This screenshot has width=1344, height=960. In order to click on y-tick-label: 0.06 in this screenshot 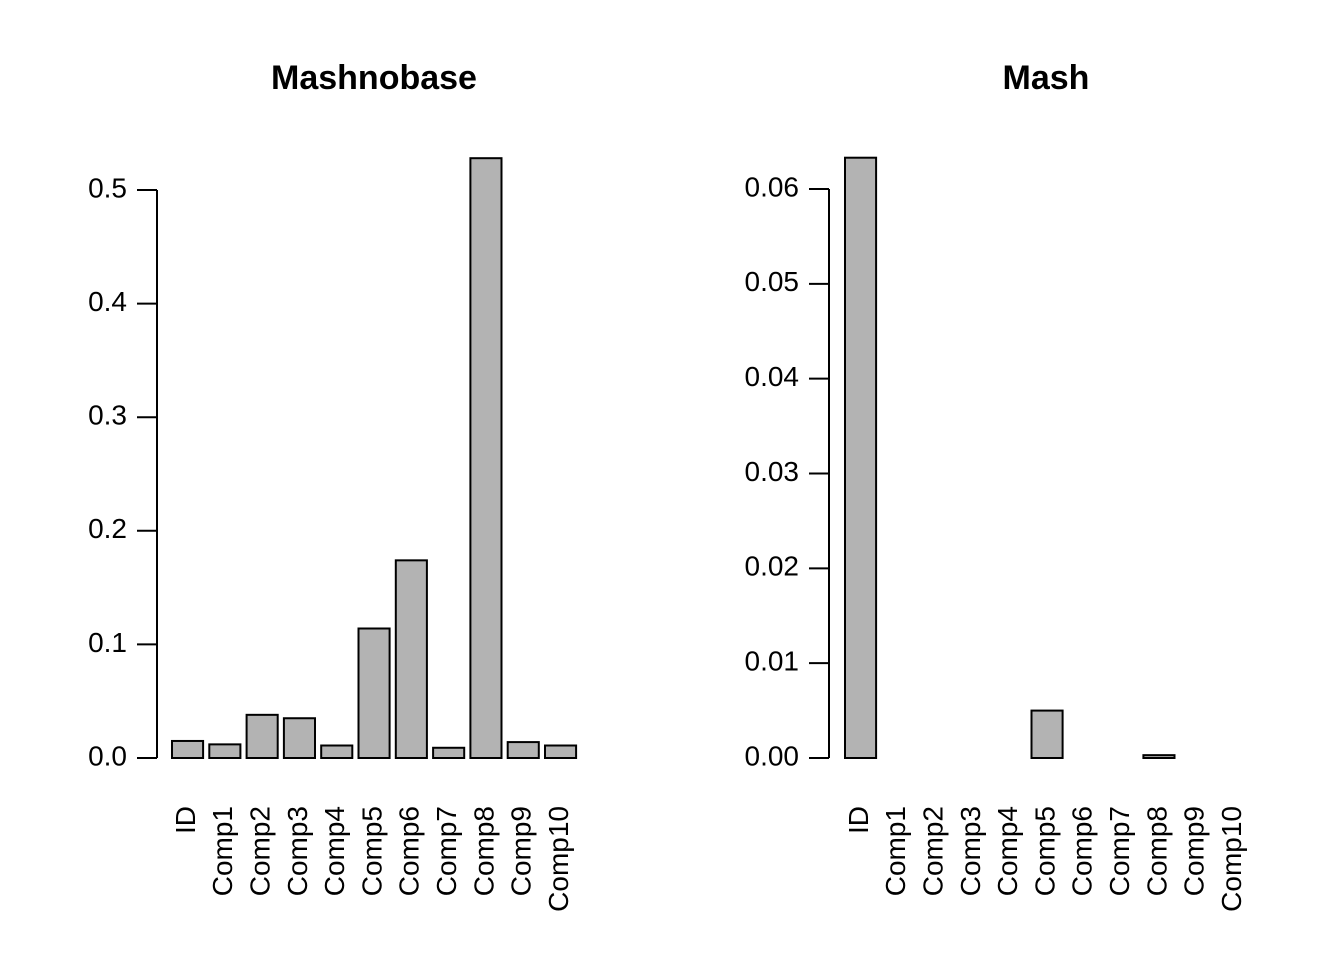, I will do `click(772, 186)`.